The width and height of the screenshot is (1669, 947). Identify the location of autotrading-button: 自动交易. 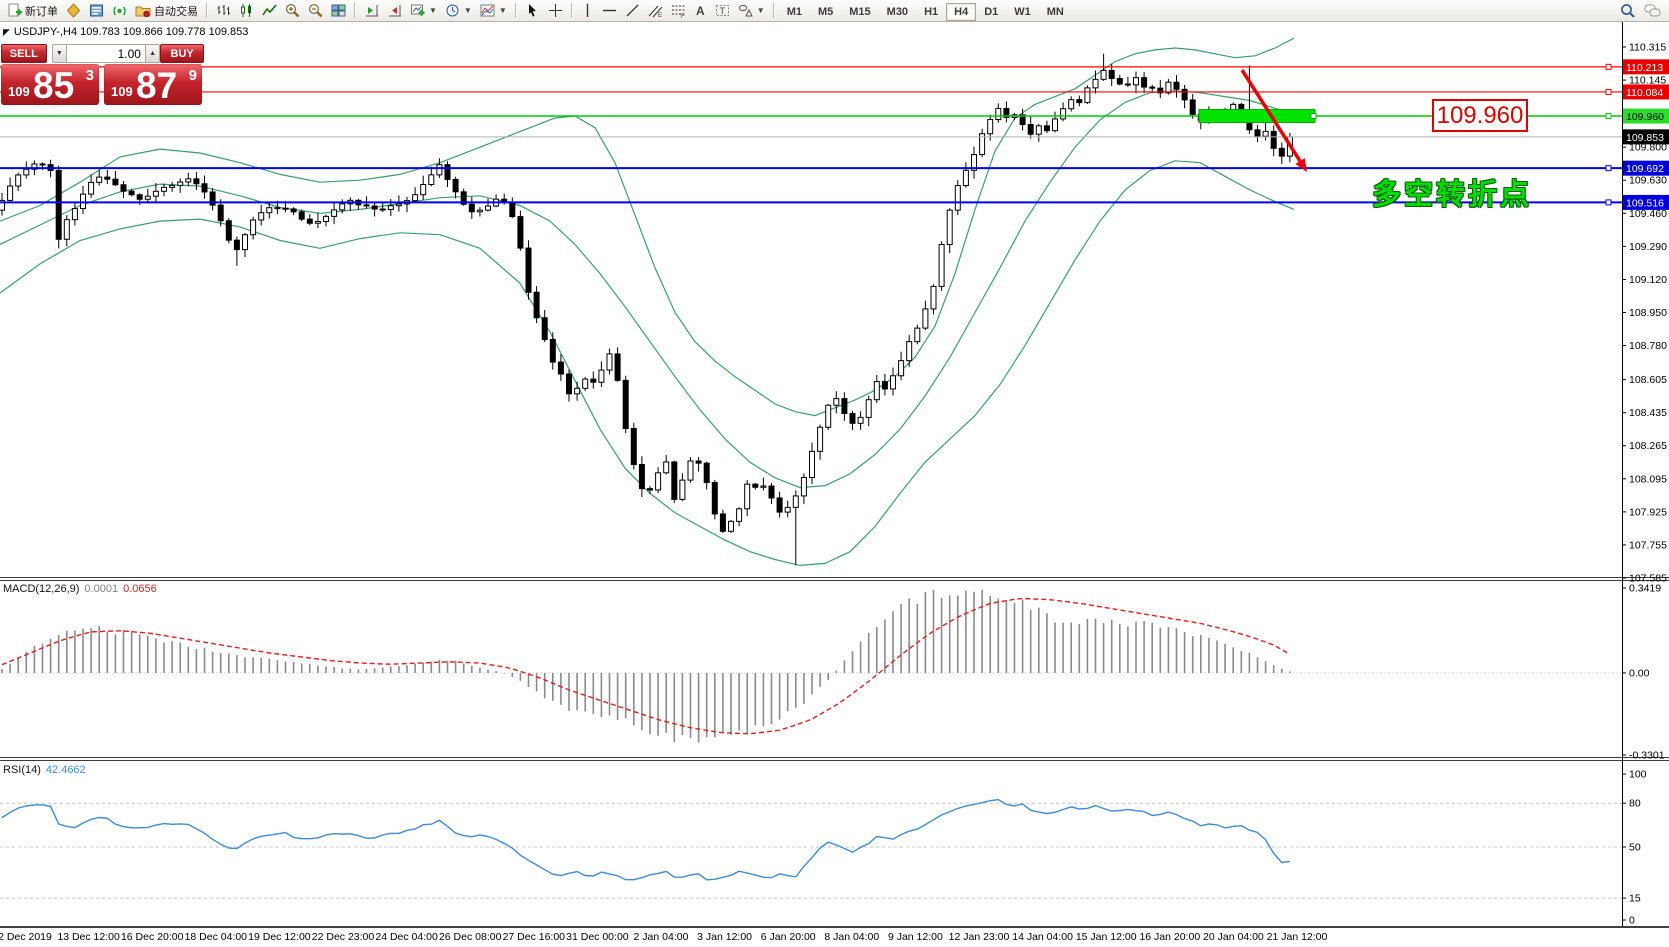
(166, 11).